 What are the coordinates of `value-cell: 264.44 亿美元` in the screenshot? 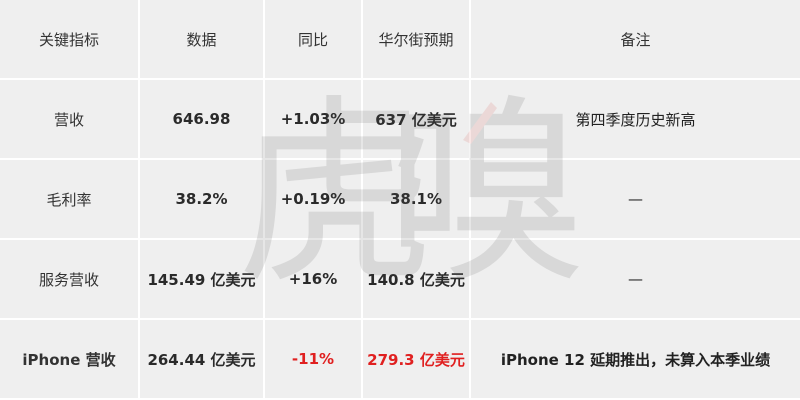 It's located at (202, 360).